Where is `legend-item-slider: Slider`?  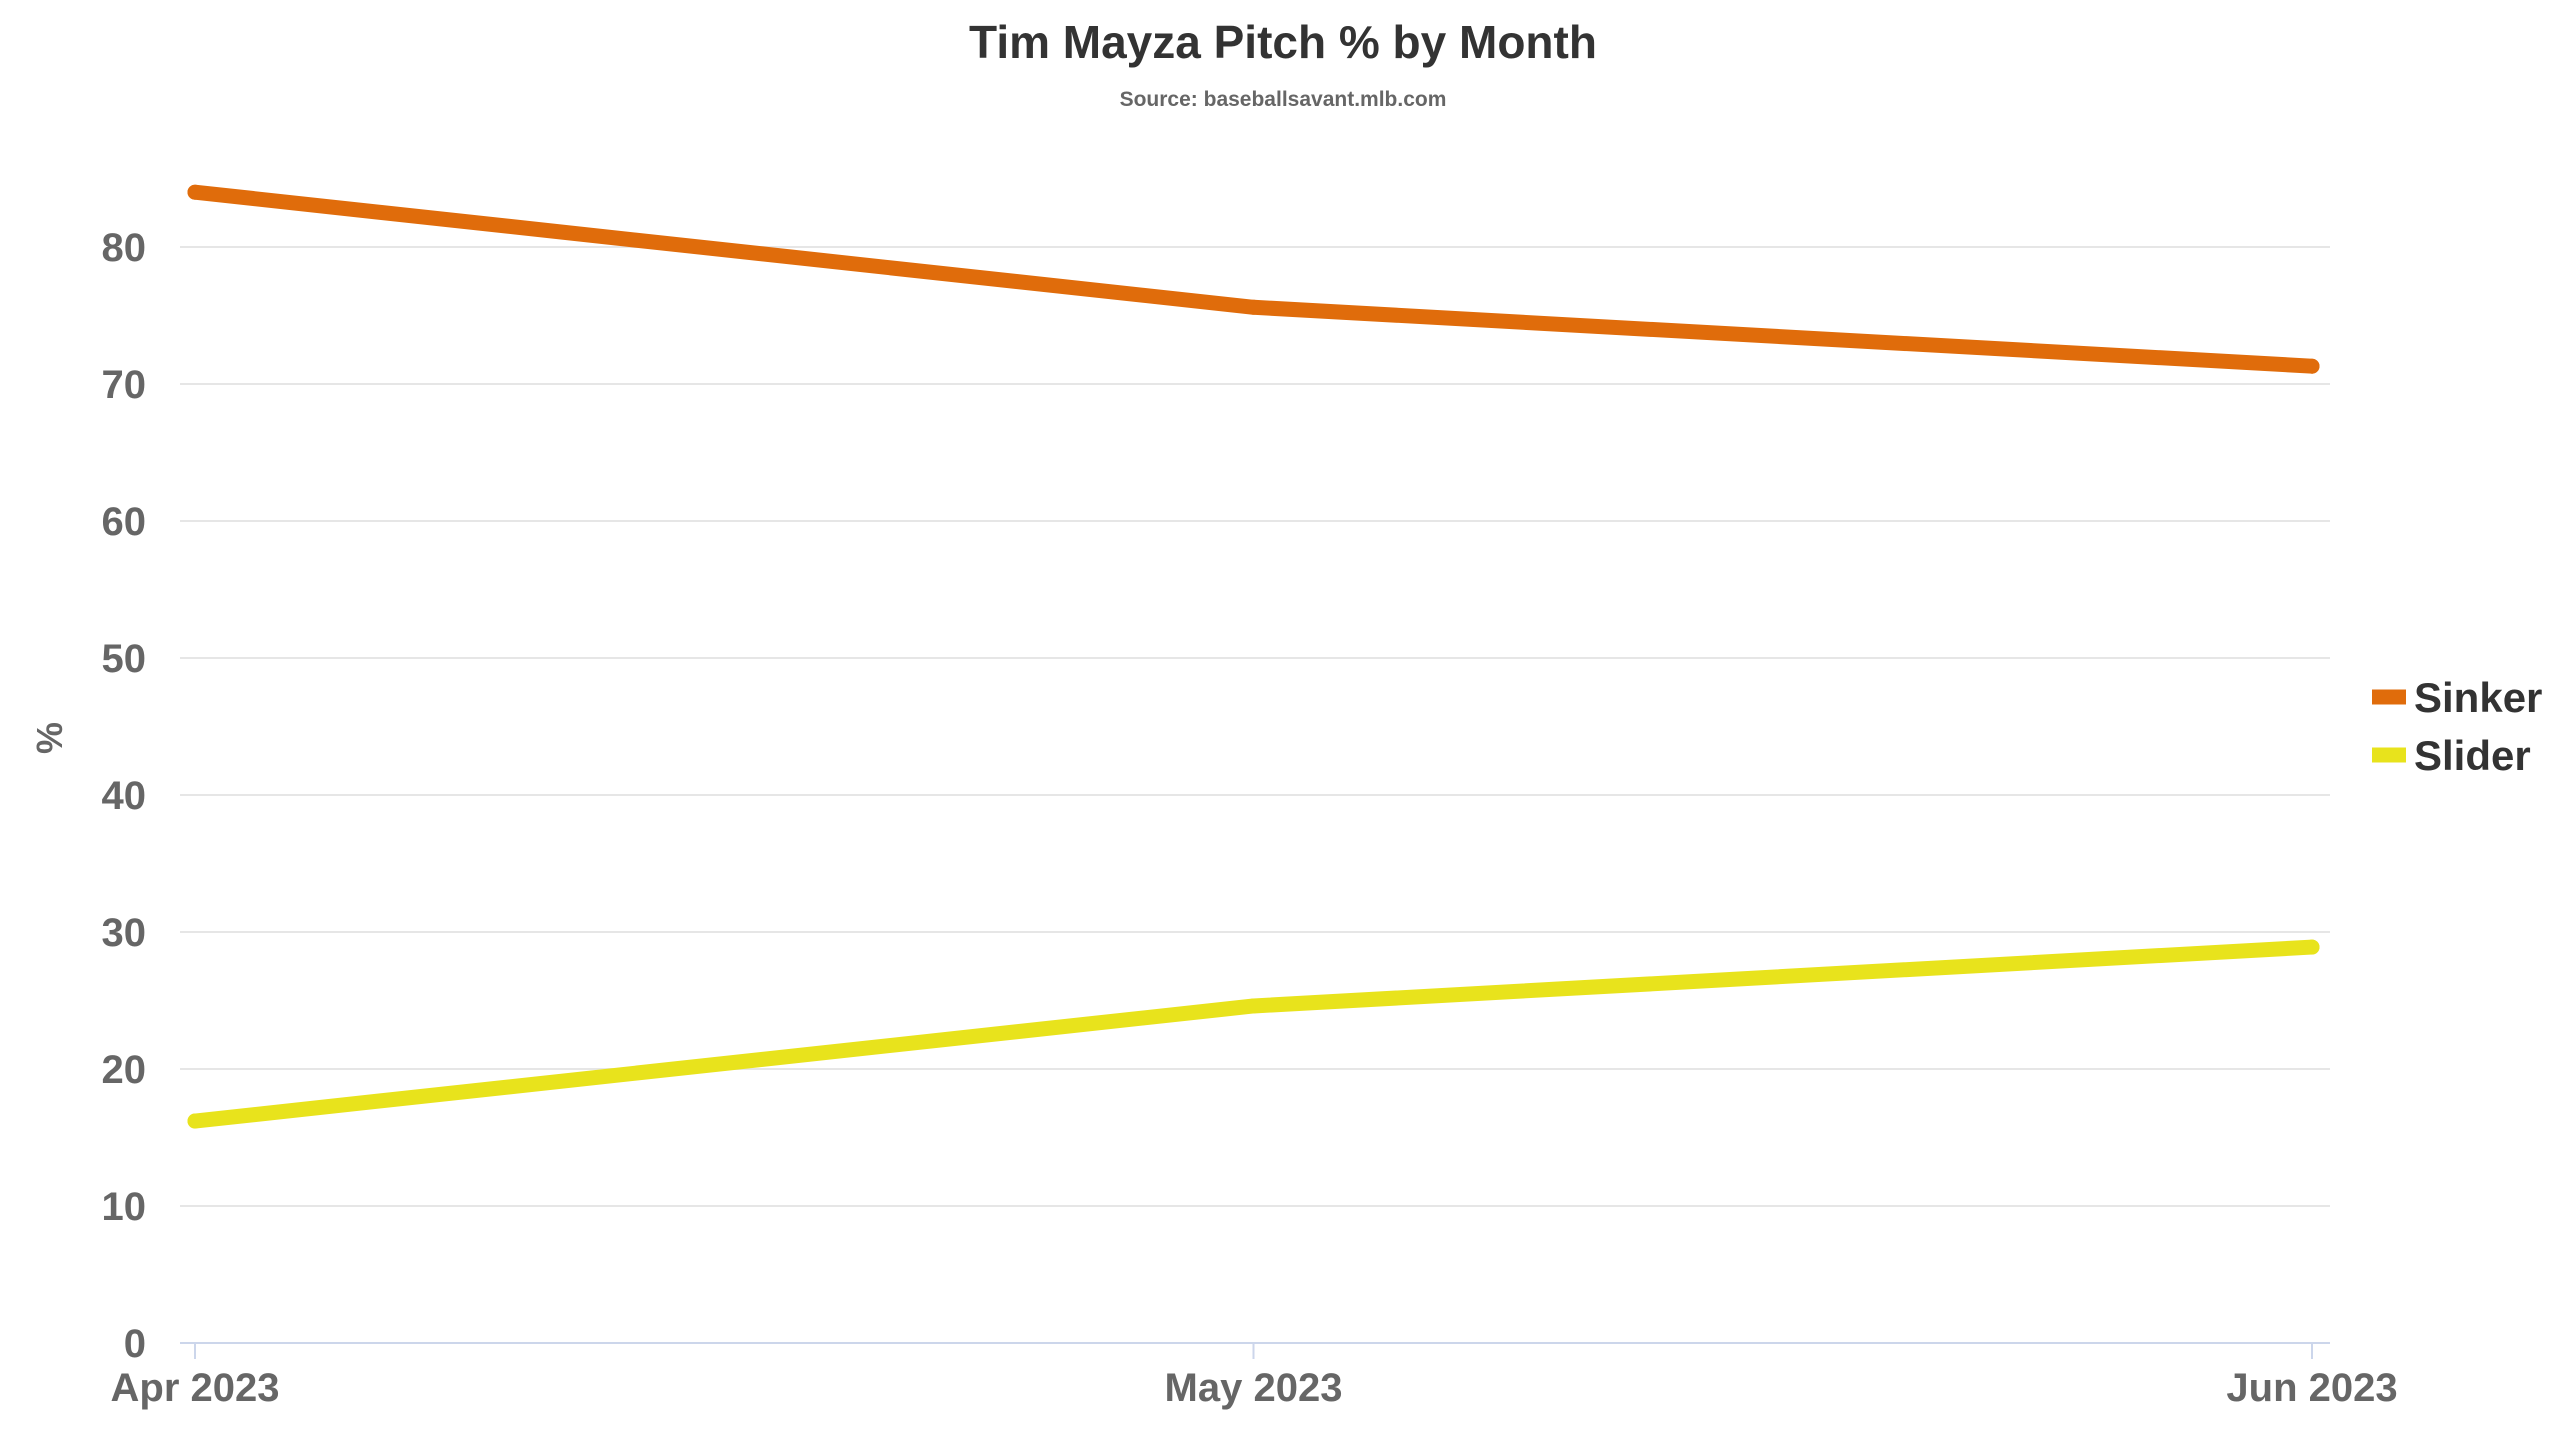 legend-item-slider: Slider is located at coordinates (2451, 755).